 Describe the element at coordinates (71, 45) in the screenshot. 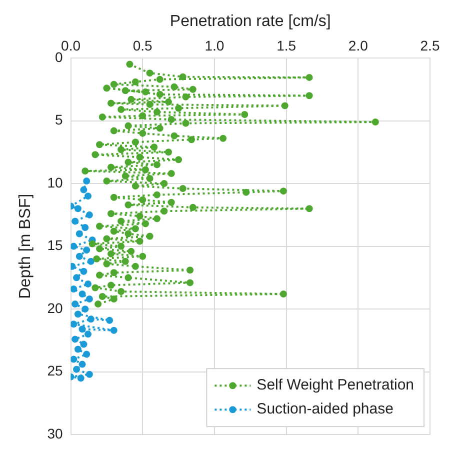

I see `x-tick-label: 0.0` at that location.